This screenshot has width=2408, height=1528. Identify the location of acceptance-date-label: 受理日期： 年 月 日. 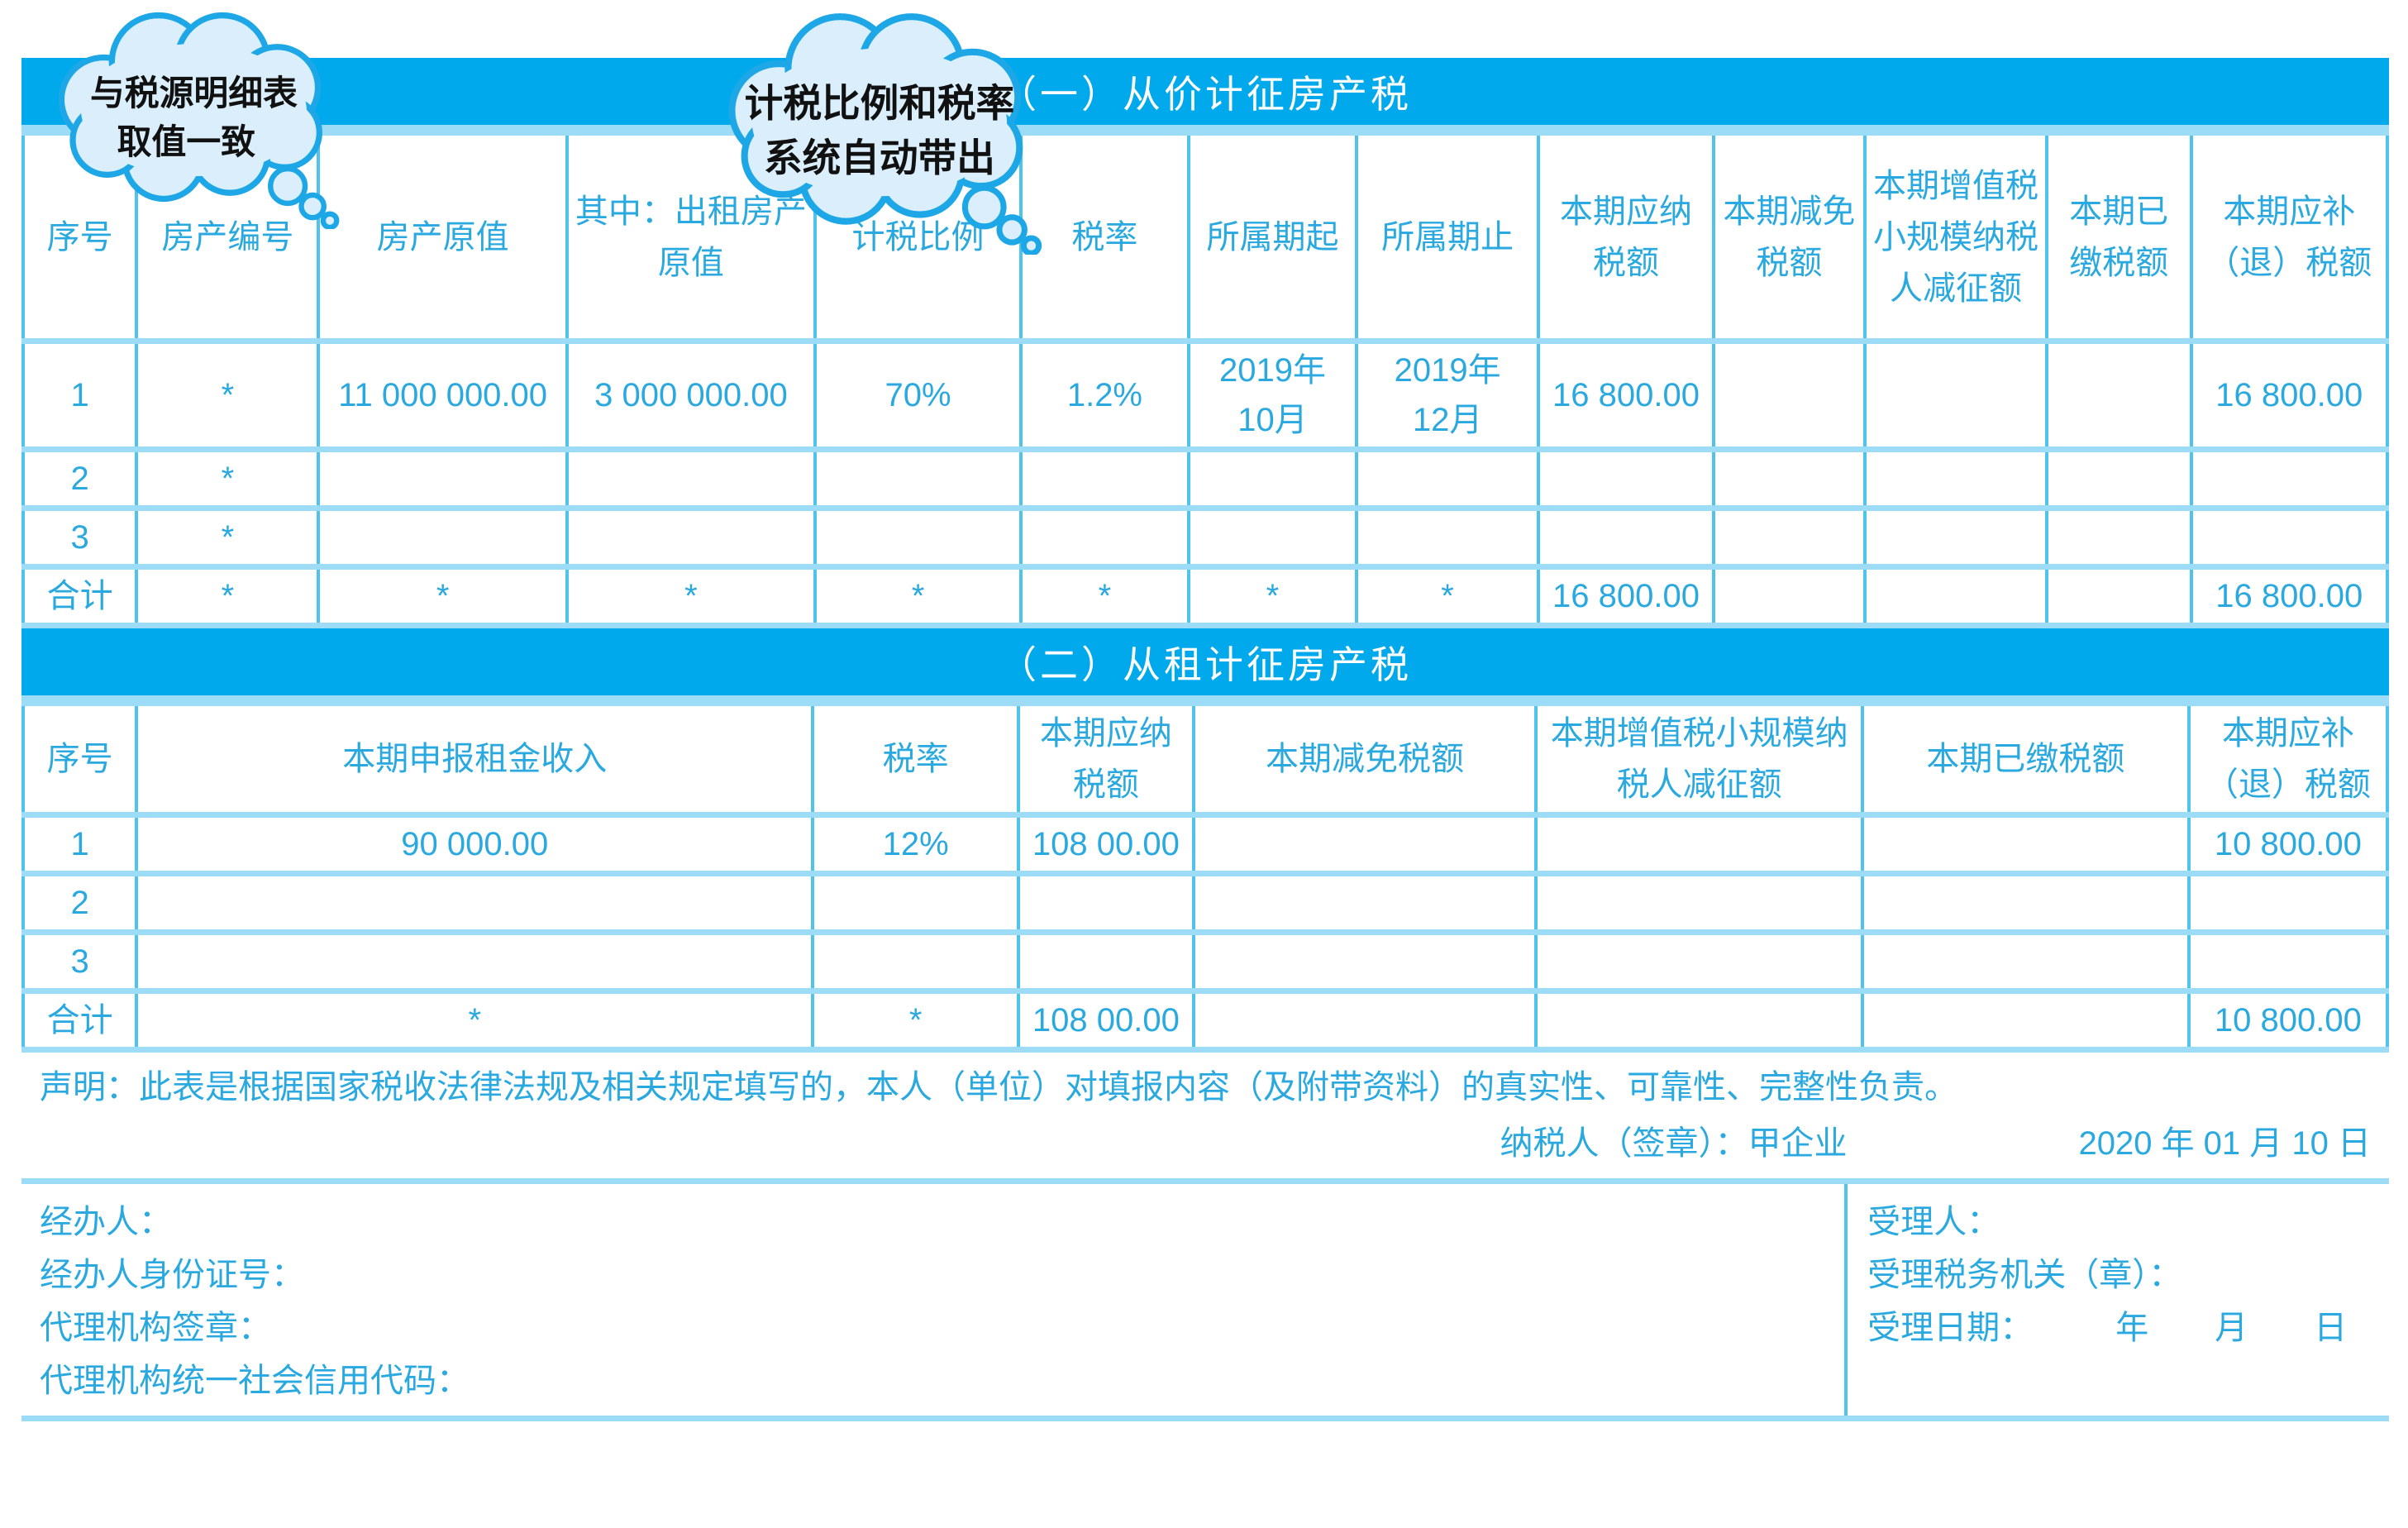
(2107, 1328).